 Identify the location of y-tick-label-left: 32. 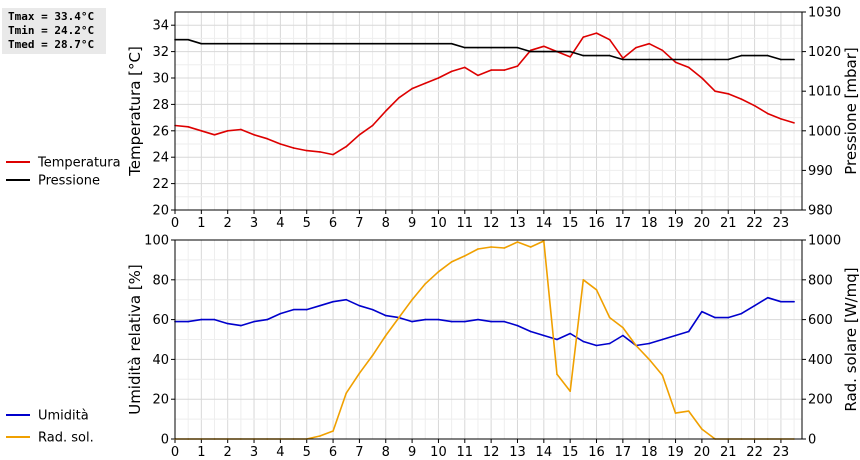
(160, 52).